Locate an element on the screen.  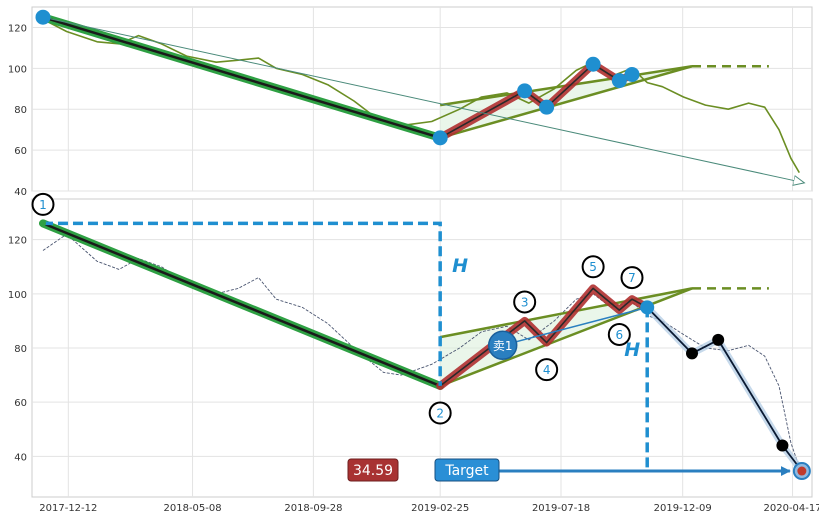
target-badge-label: Target is located at coordinates (466, 471).